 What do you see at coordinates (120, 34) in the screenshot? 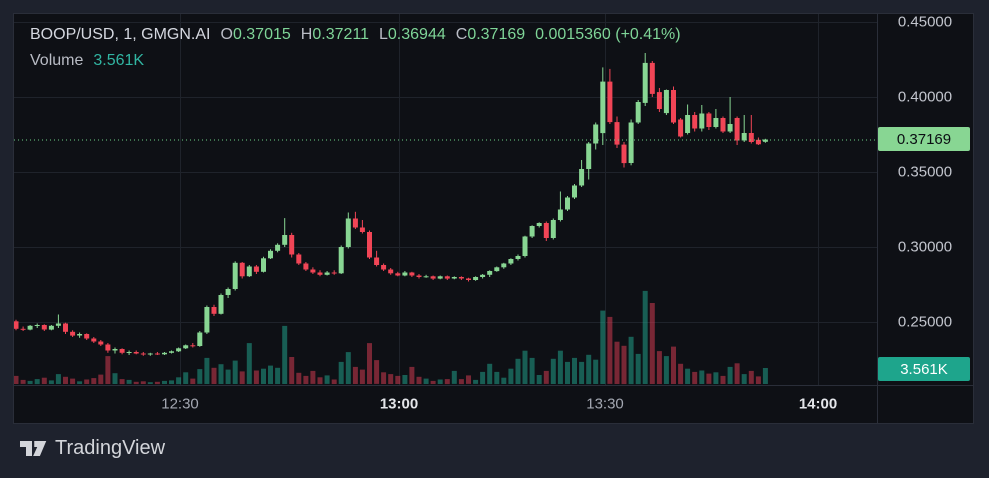
I see `symbol-title: BOOP/USD, 1, GMGN.AI` at bounding box center [120, 34].